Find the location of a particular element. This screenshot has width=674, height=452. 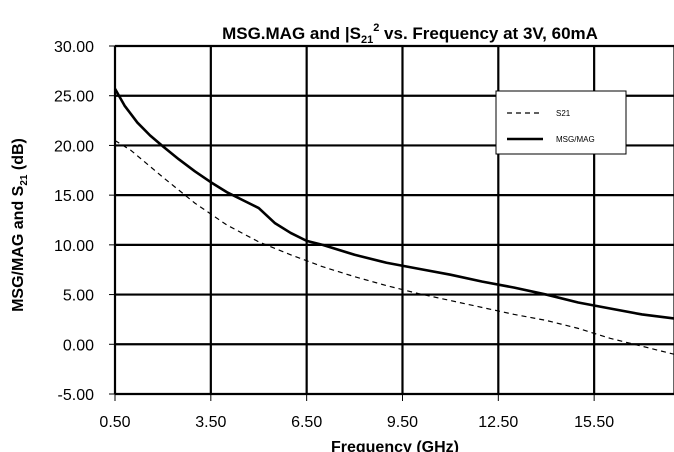

y-tick-label: 5.00 is located at coordinates (78, 296).